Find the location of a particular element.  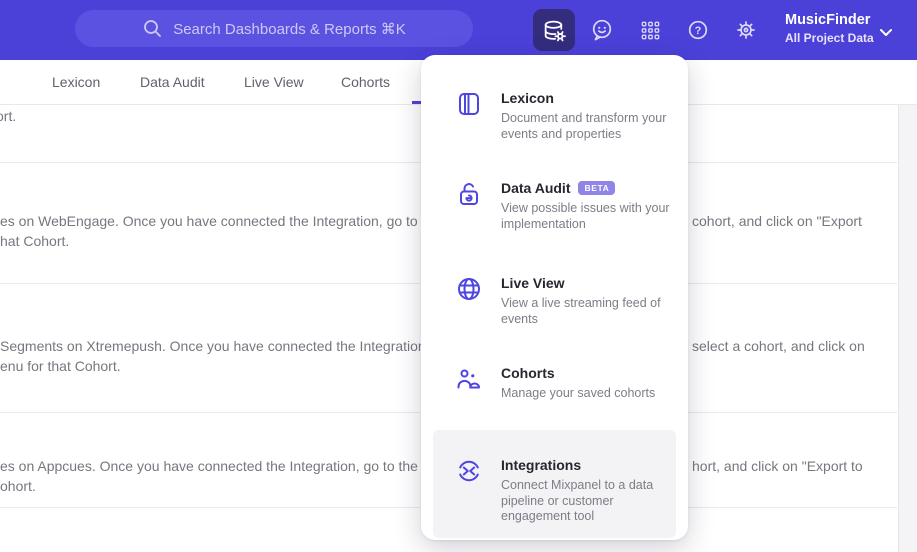

top-navigation-bar: Search Dashboards & Reports ⌘K is located at coordinates (458, 30).